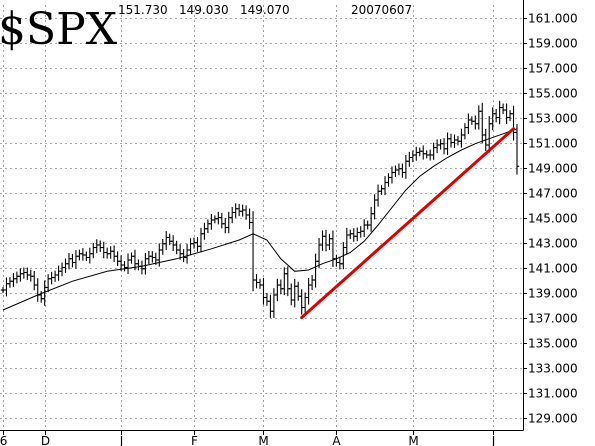 This screenshot has height=446, width=595. I want to click on y-tick-label: 161.000, so click(553, 19).